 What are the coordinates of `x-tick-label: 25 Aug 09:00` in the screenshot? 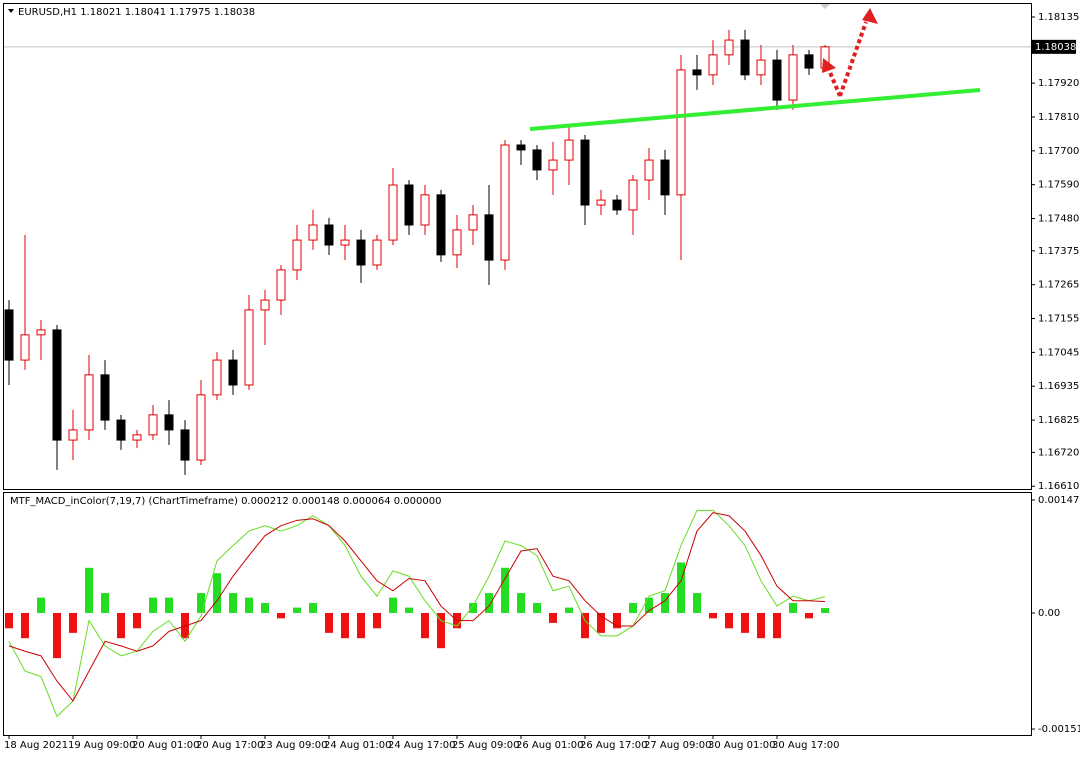 It's located at (485, 745).